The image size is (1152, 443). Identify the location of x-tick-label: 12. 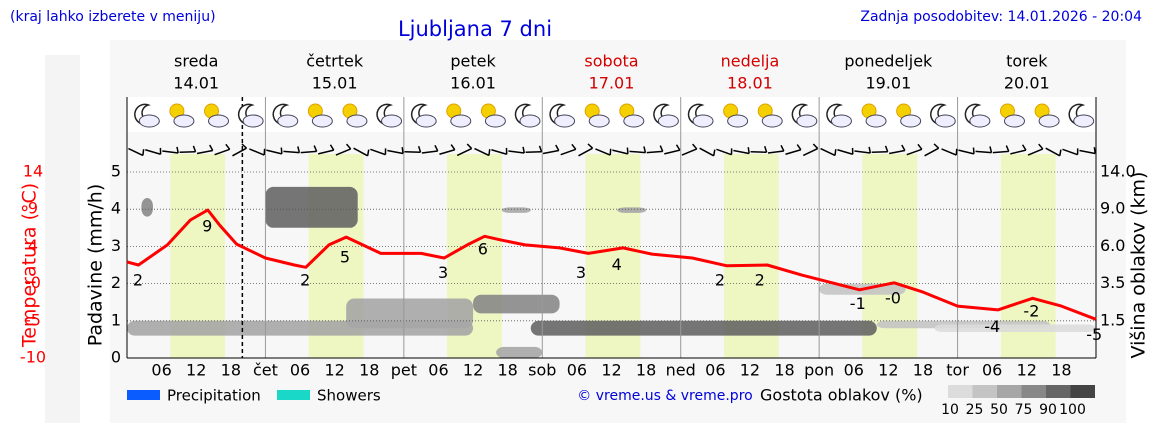
(750, 370).